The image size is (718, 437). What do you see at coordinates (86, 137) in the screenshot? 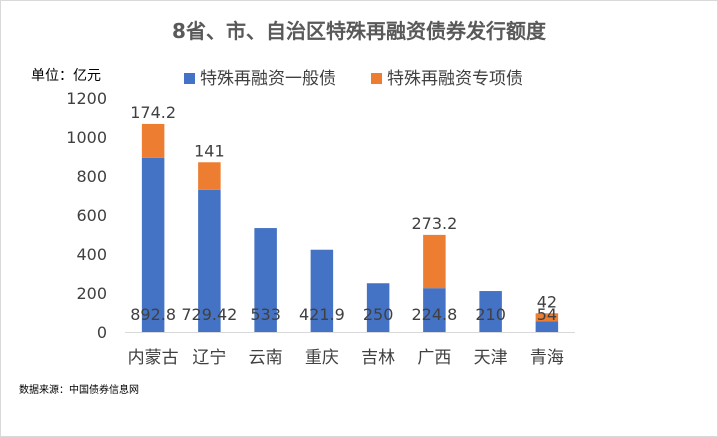
I see `y-tick-label: 1000` at bounding box center [86, 137].